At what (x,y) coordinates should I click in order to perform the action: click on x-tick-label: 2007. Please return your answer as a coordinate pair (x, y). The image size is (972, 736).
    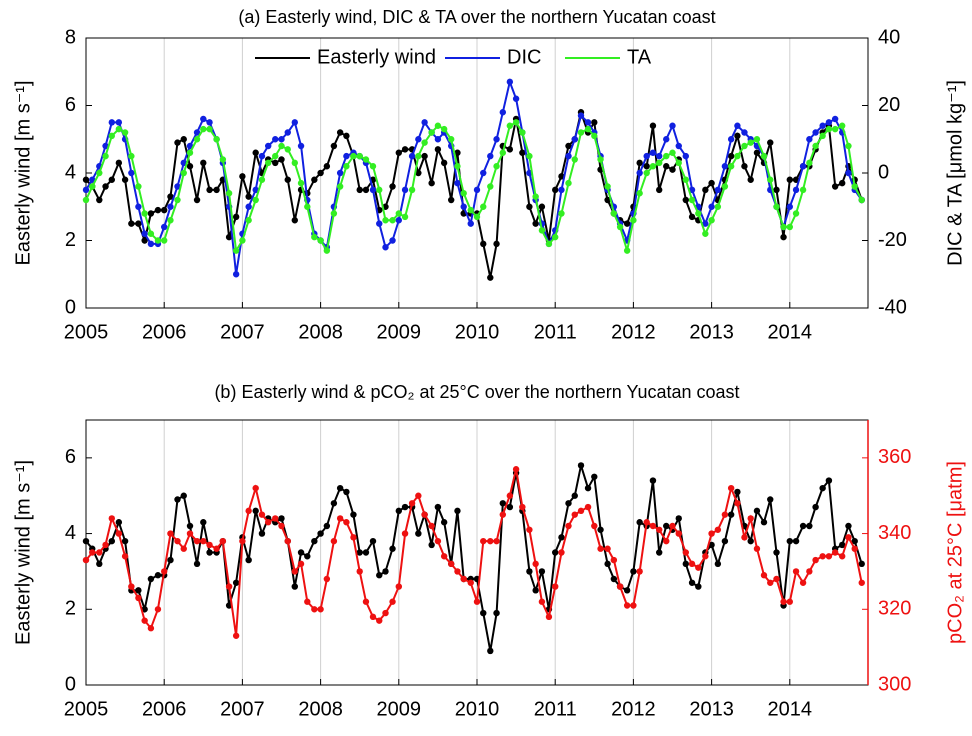
    Looking at the image, I should click on (242, 709).